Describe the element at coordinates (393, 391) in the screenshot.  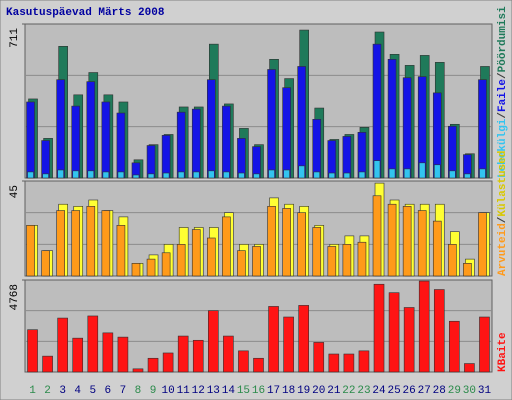
I see `x-tick-label: 25` at that location.